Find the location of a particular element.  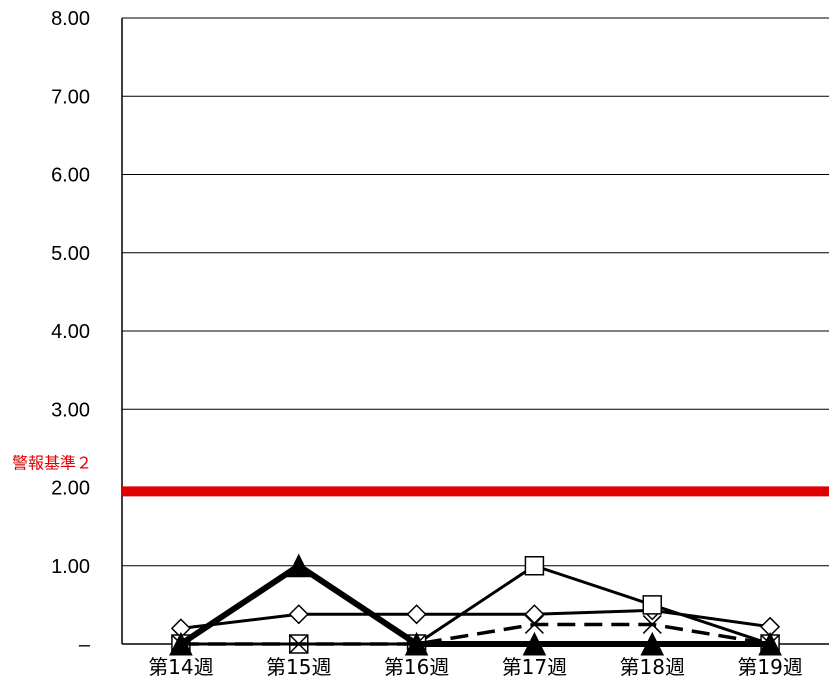

series-triangle is located at coordinates (475, 604).